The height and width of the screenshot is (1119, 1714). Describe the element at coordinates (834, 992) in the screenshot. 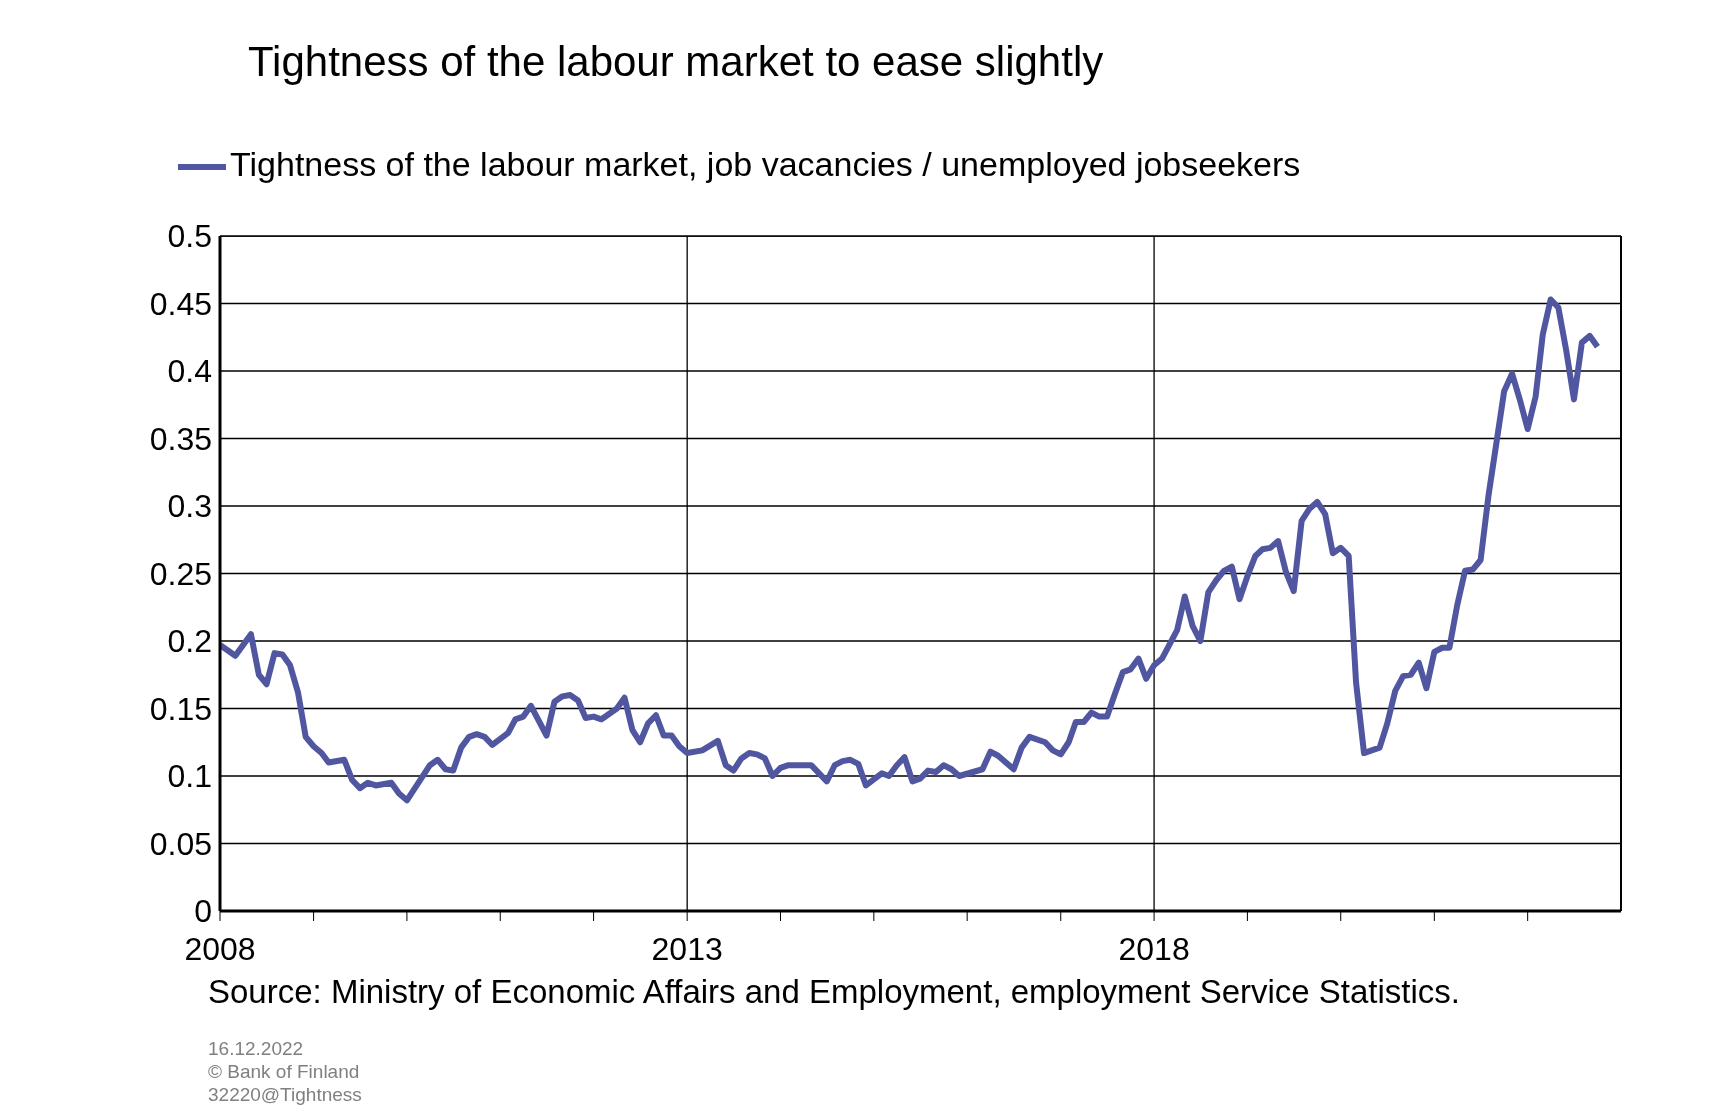

I see `source-note: Source: Ministry of Economic Affairs and Employment, employment Service Statistics.` at that location.